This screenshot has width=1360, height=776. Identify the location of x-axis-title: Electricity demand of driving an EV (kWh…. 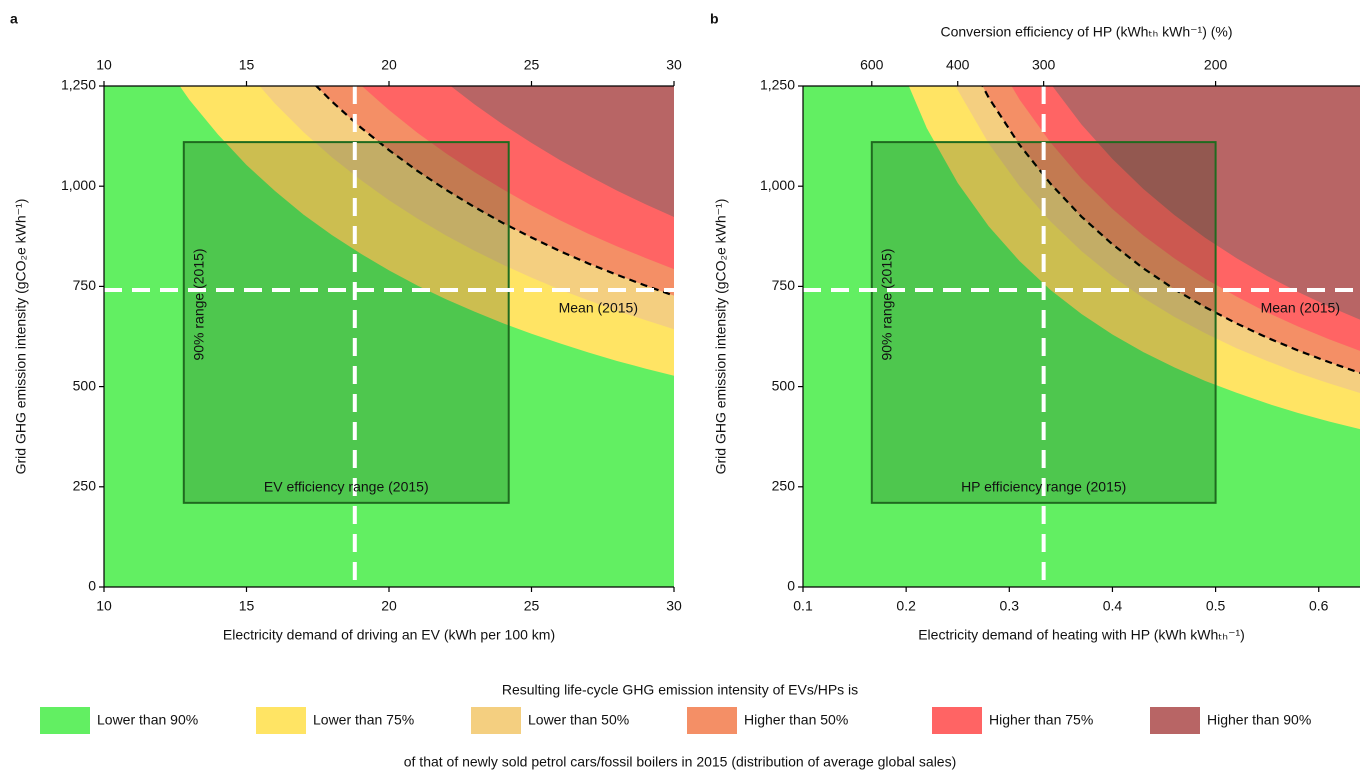
(389, 635).